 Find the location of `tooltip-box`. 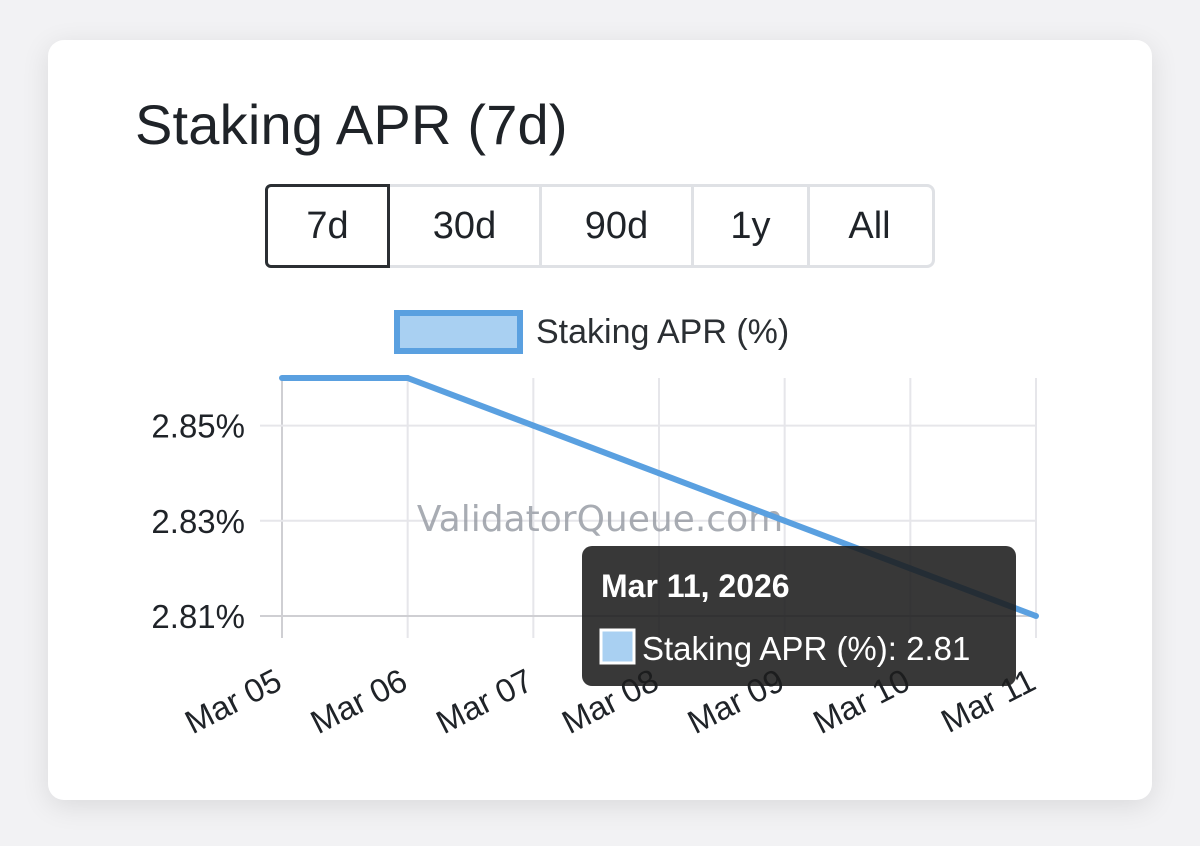

tooltip-box is located at coordinates (799, 616).